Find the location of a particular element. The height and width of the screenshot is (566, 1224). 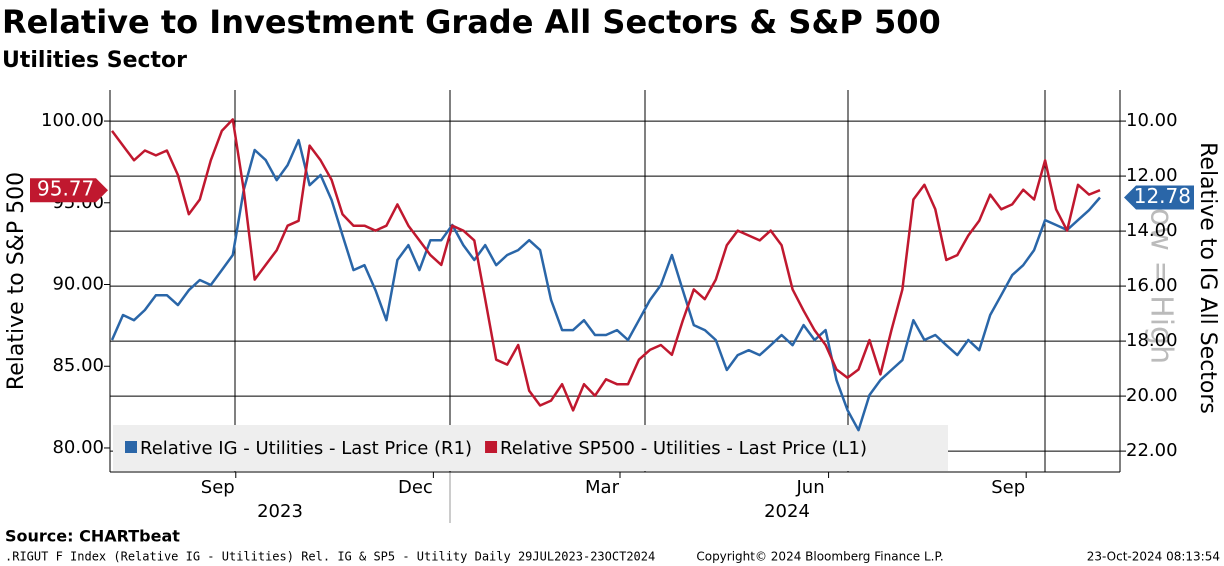

last-price-label: 12.78 is located at coordinates (1162, 196).